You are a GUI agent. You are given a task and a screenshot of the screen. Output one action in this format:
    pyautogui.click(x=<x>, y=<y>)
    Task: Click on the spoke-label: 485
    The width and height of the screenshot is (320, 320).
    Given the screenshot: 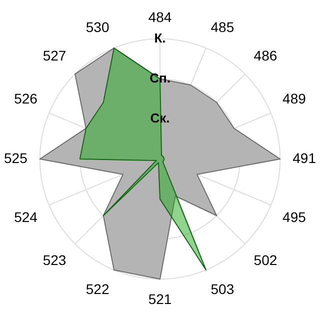 What is the action you would take?
    pyautogui.click(x=222, y=26)
    